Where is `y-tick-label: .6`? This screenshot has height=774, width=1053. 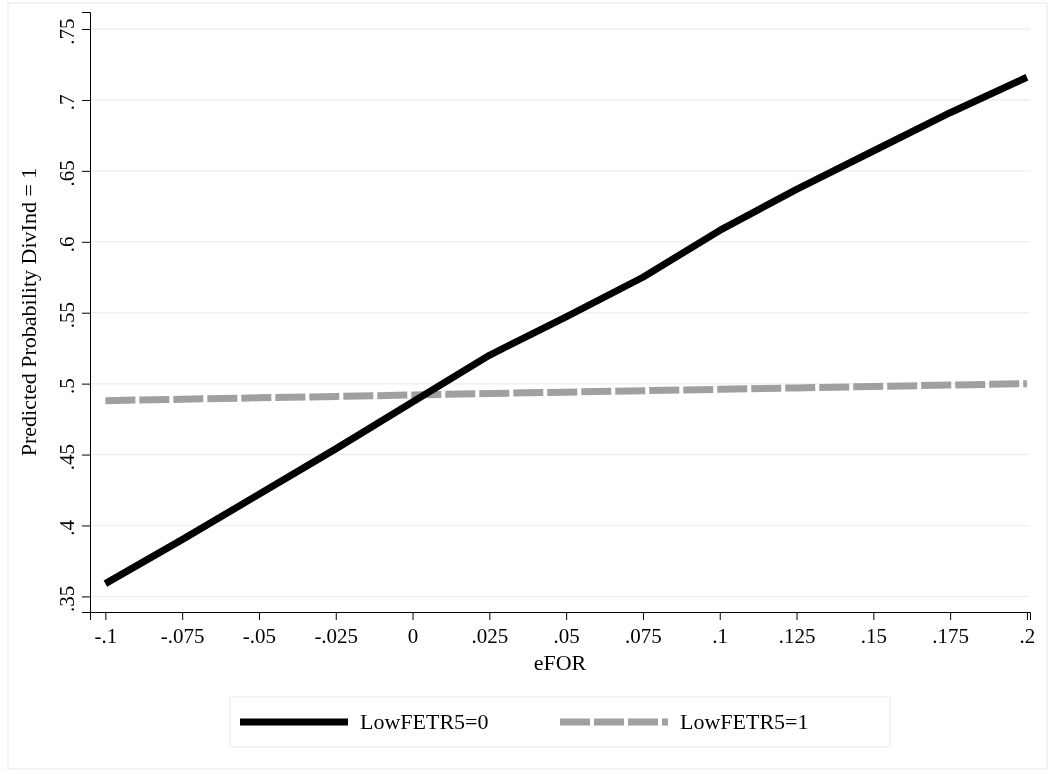 y-tick-label: .6 is located at coordinates (67, 244).